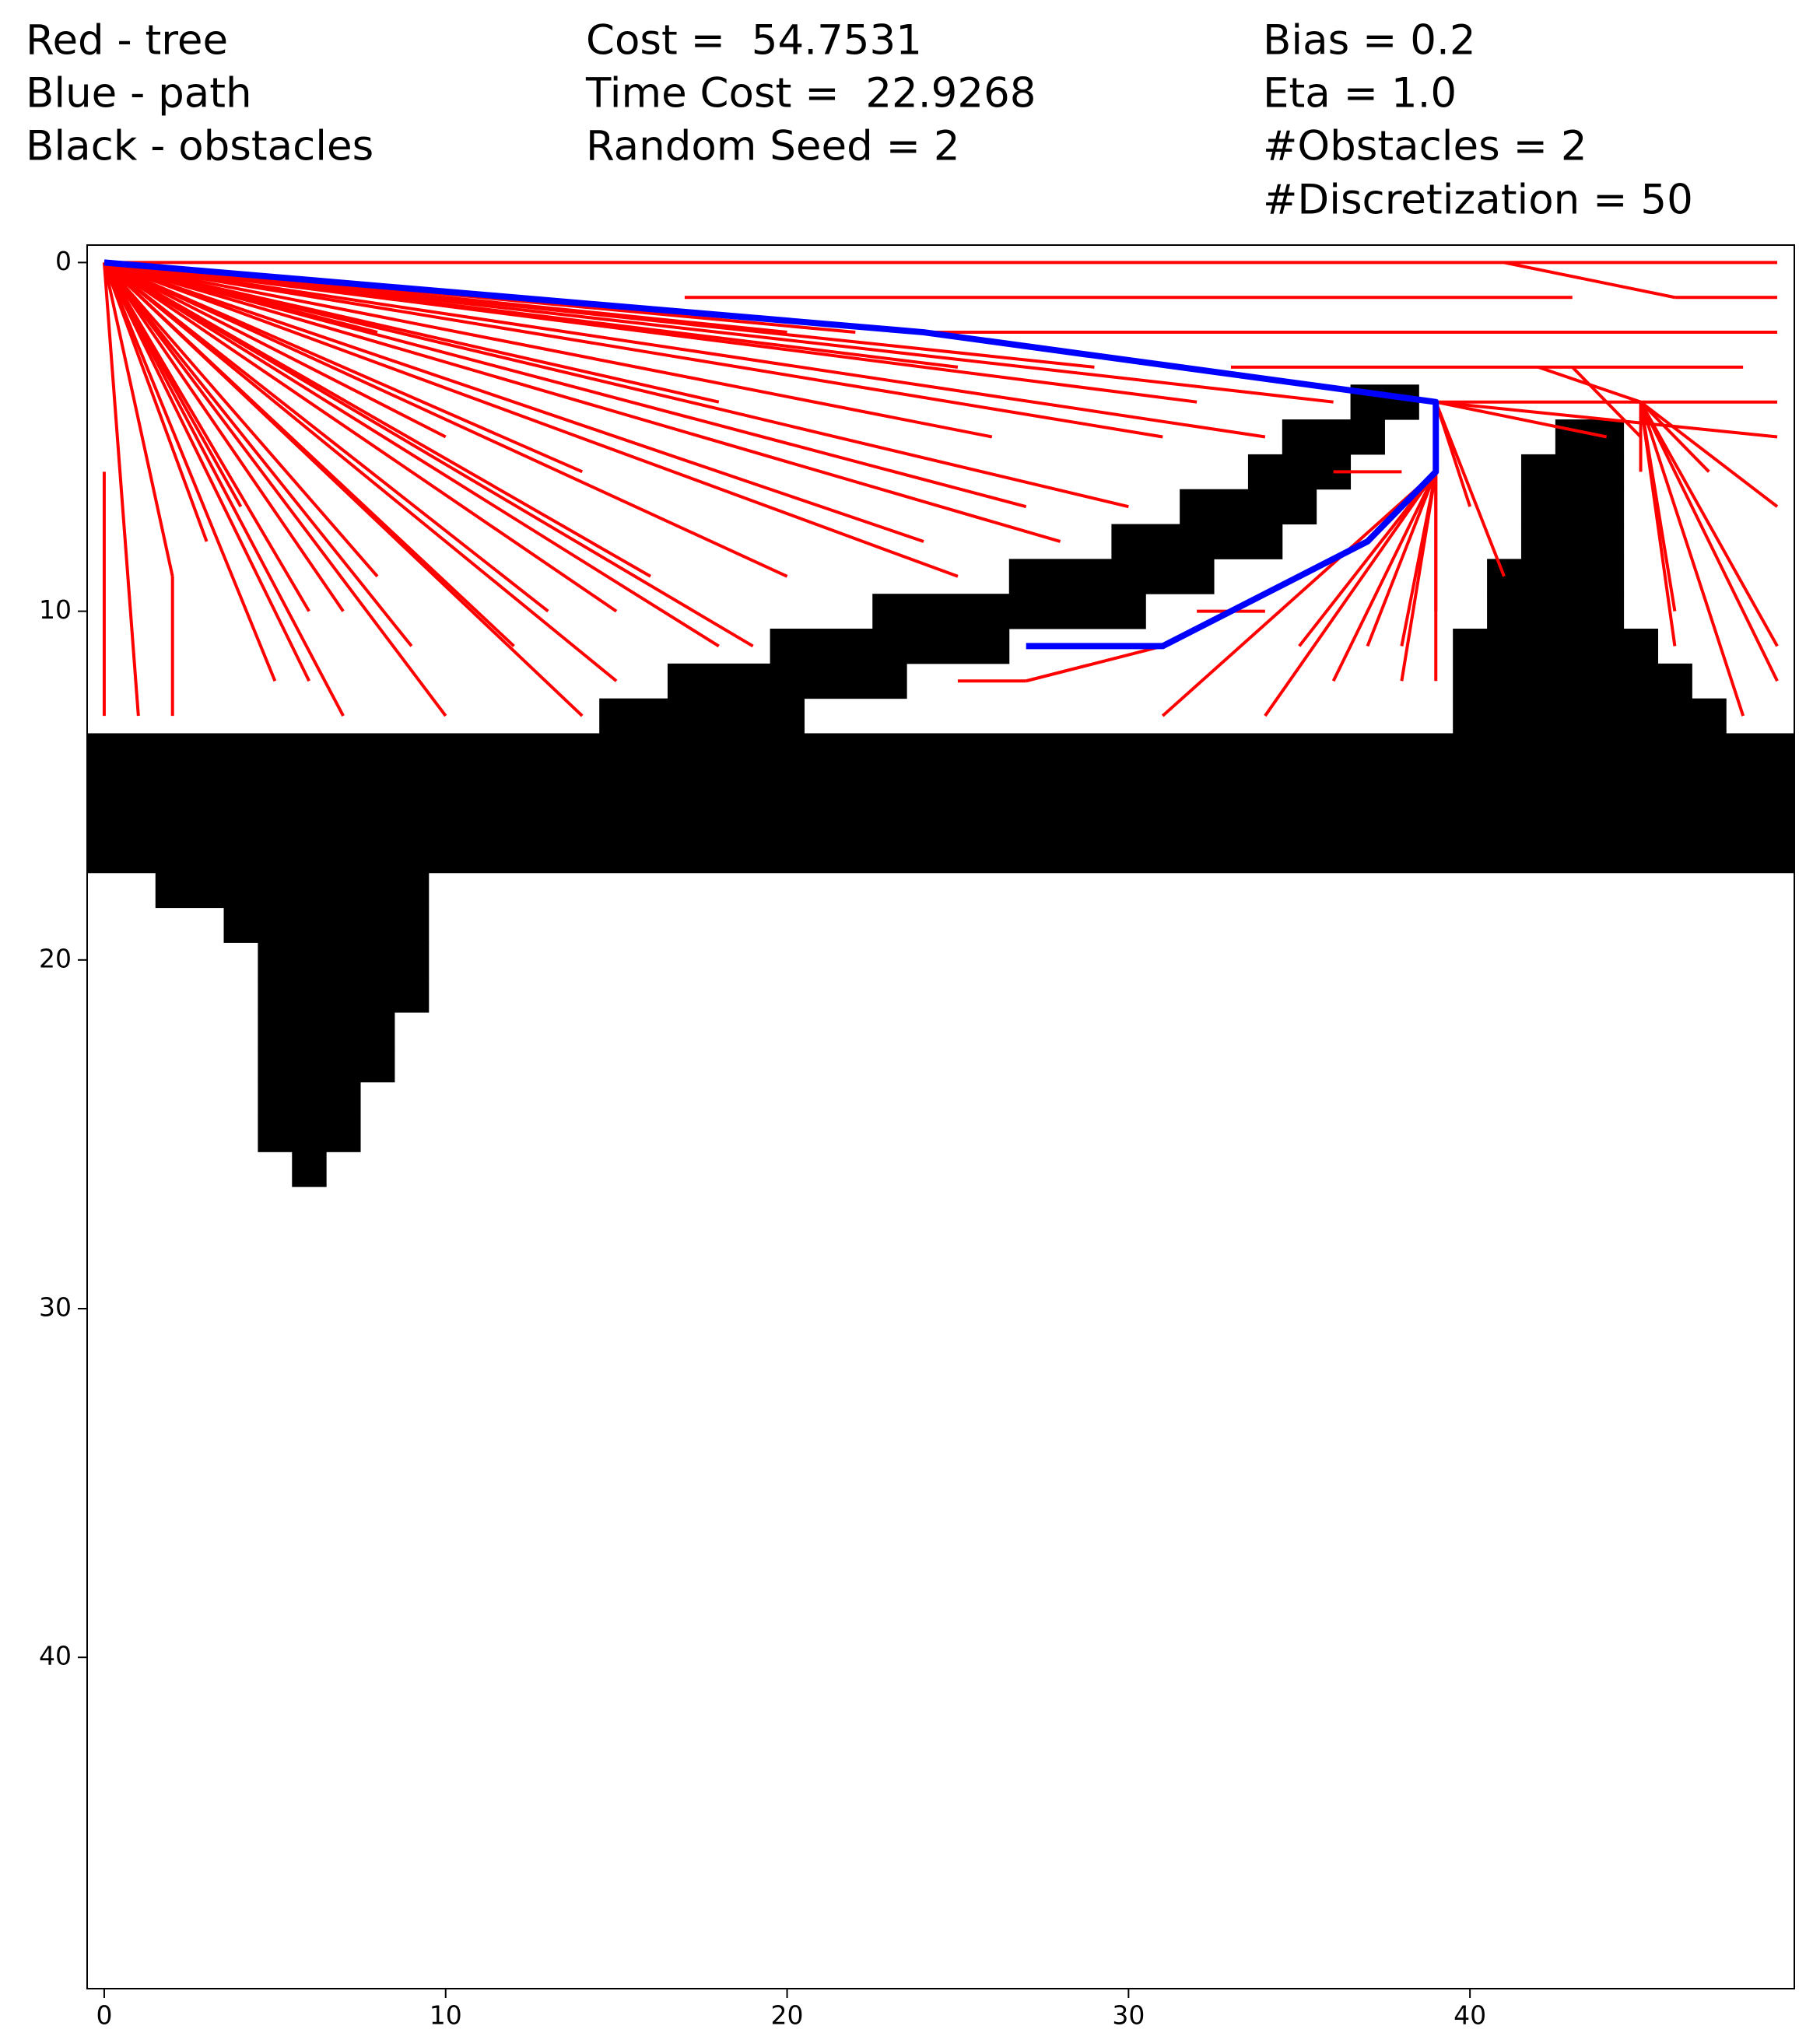 This screenshot has width=1820, height=2033. Describe the element at coordinates (127, 41) in the screenshot. I see `annotation: Red - tree` at that location.